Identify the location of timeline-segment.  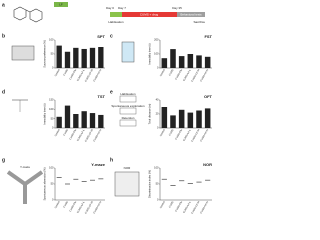
(149, 14).